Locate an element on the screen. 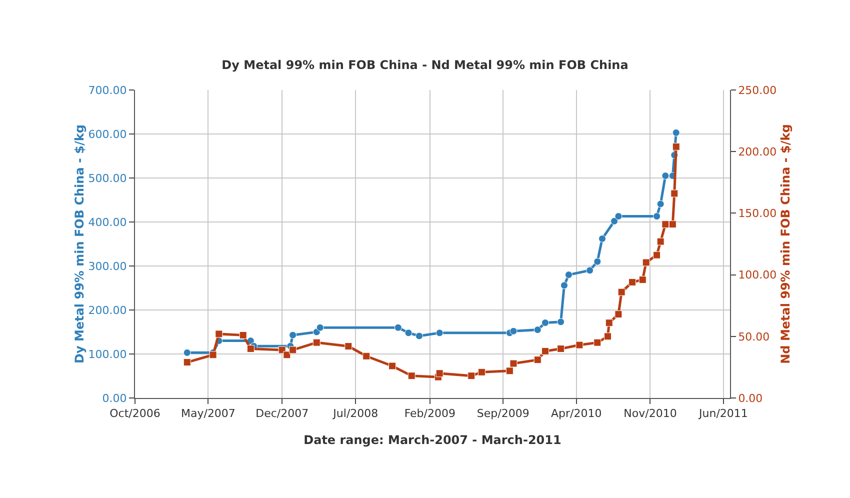 This screenshot has height=498, width=850. y-tick-label: 400.00 is located at coordinates (107, 222).